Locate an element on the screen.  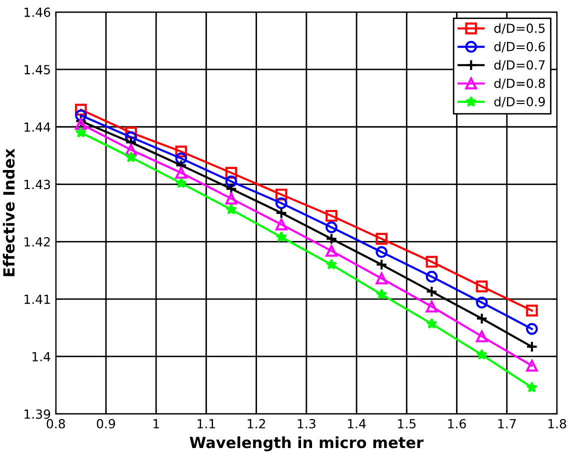
y-tick-label: 1.44 is located at coordinates (37, 127).